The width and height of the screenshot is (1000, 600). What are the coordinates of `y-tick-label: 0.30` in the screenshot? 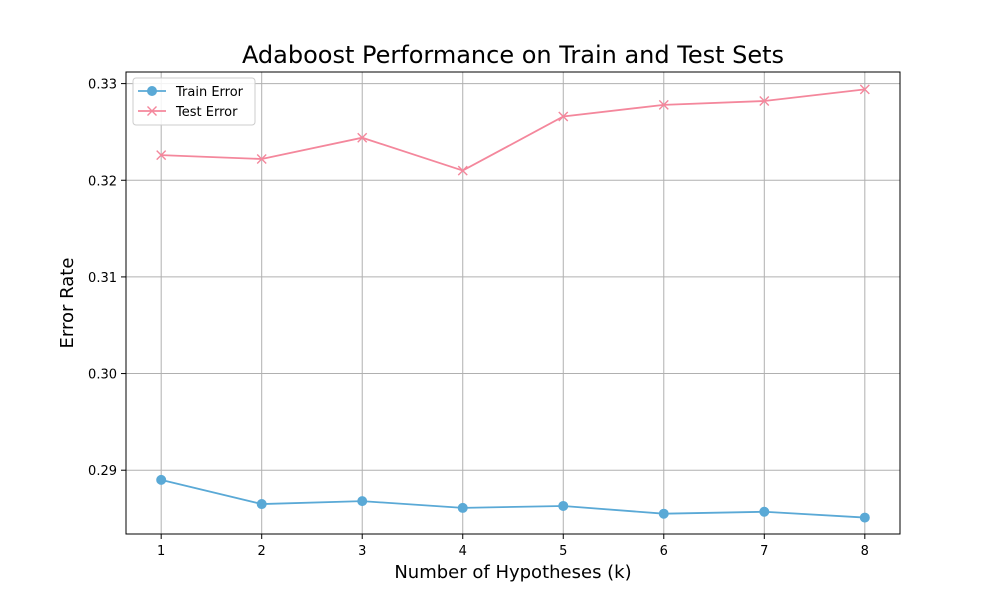 It's located at (102, 375).